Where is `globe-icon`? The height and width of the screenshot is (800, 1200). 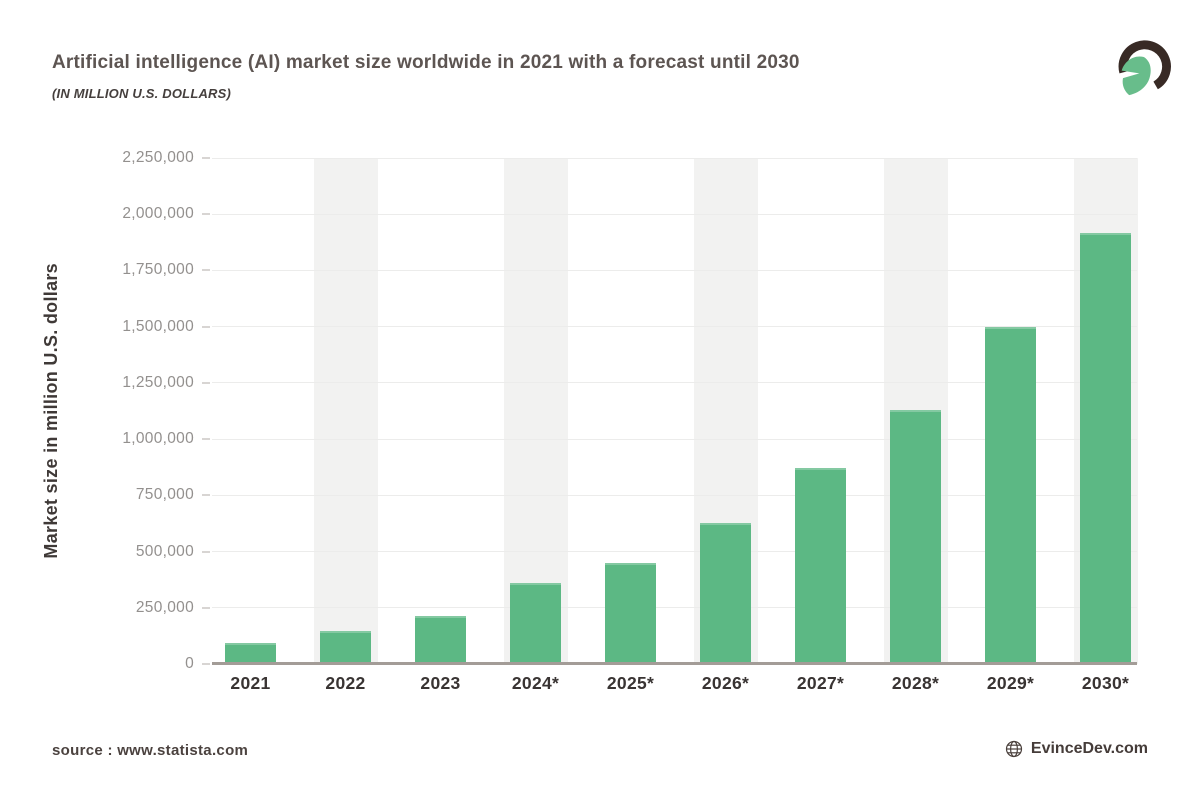 globe-icon is located at coordinates (1014, 749).